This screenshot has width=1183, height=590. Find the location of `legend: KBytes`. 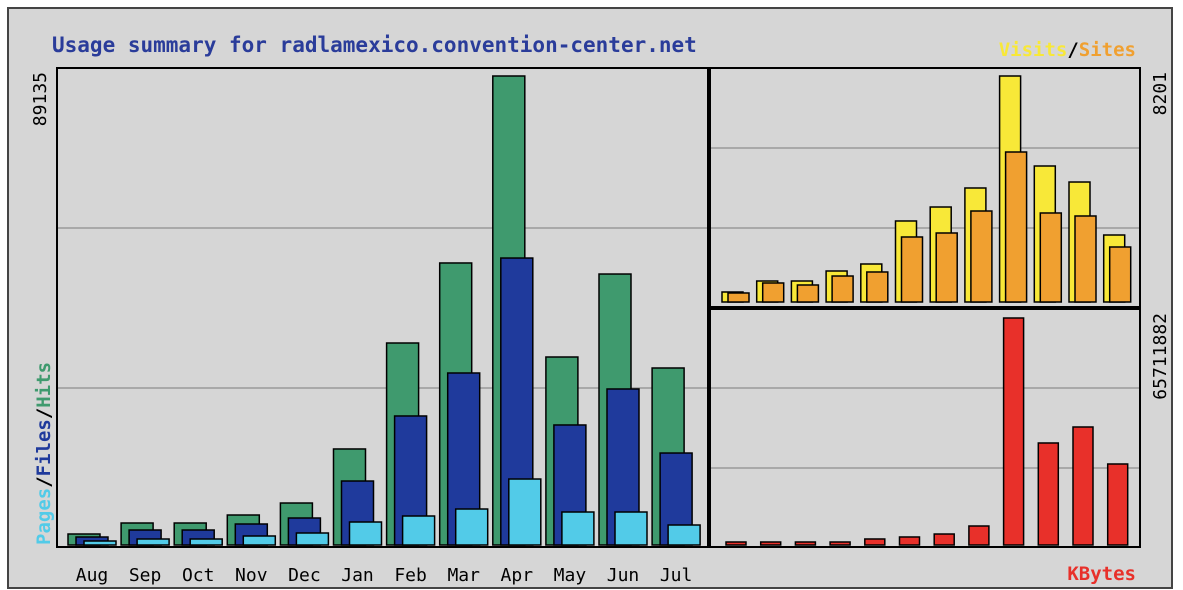

legend: KBytes is located at coordinates (1101, 574).